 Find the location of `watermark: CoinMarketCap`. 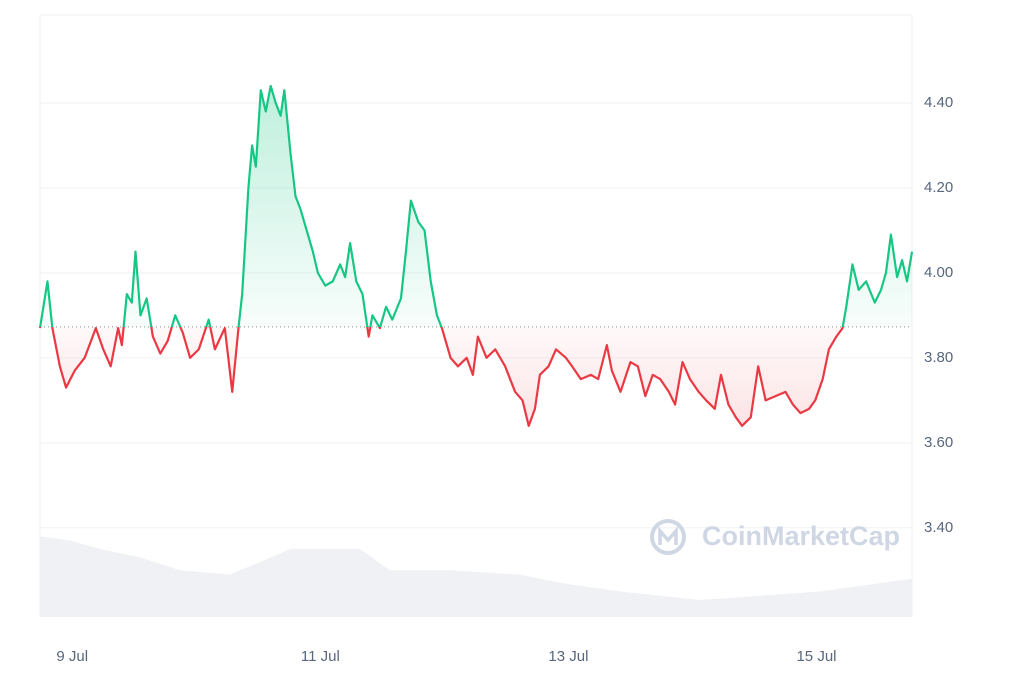

watermark: CoinMarketCap is located at coordinates (775, 537).